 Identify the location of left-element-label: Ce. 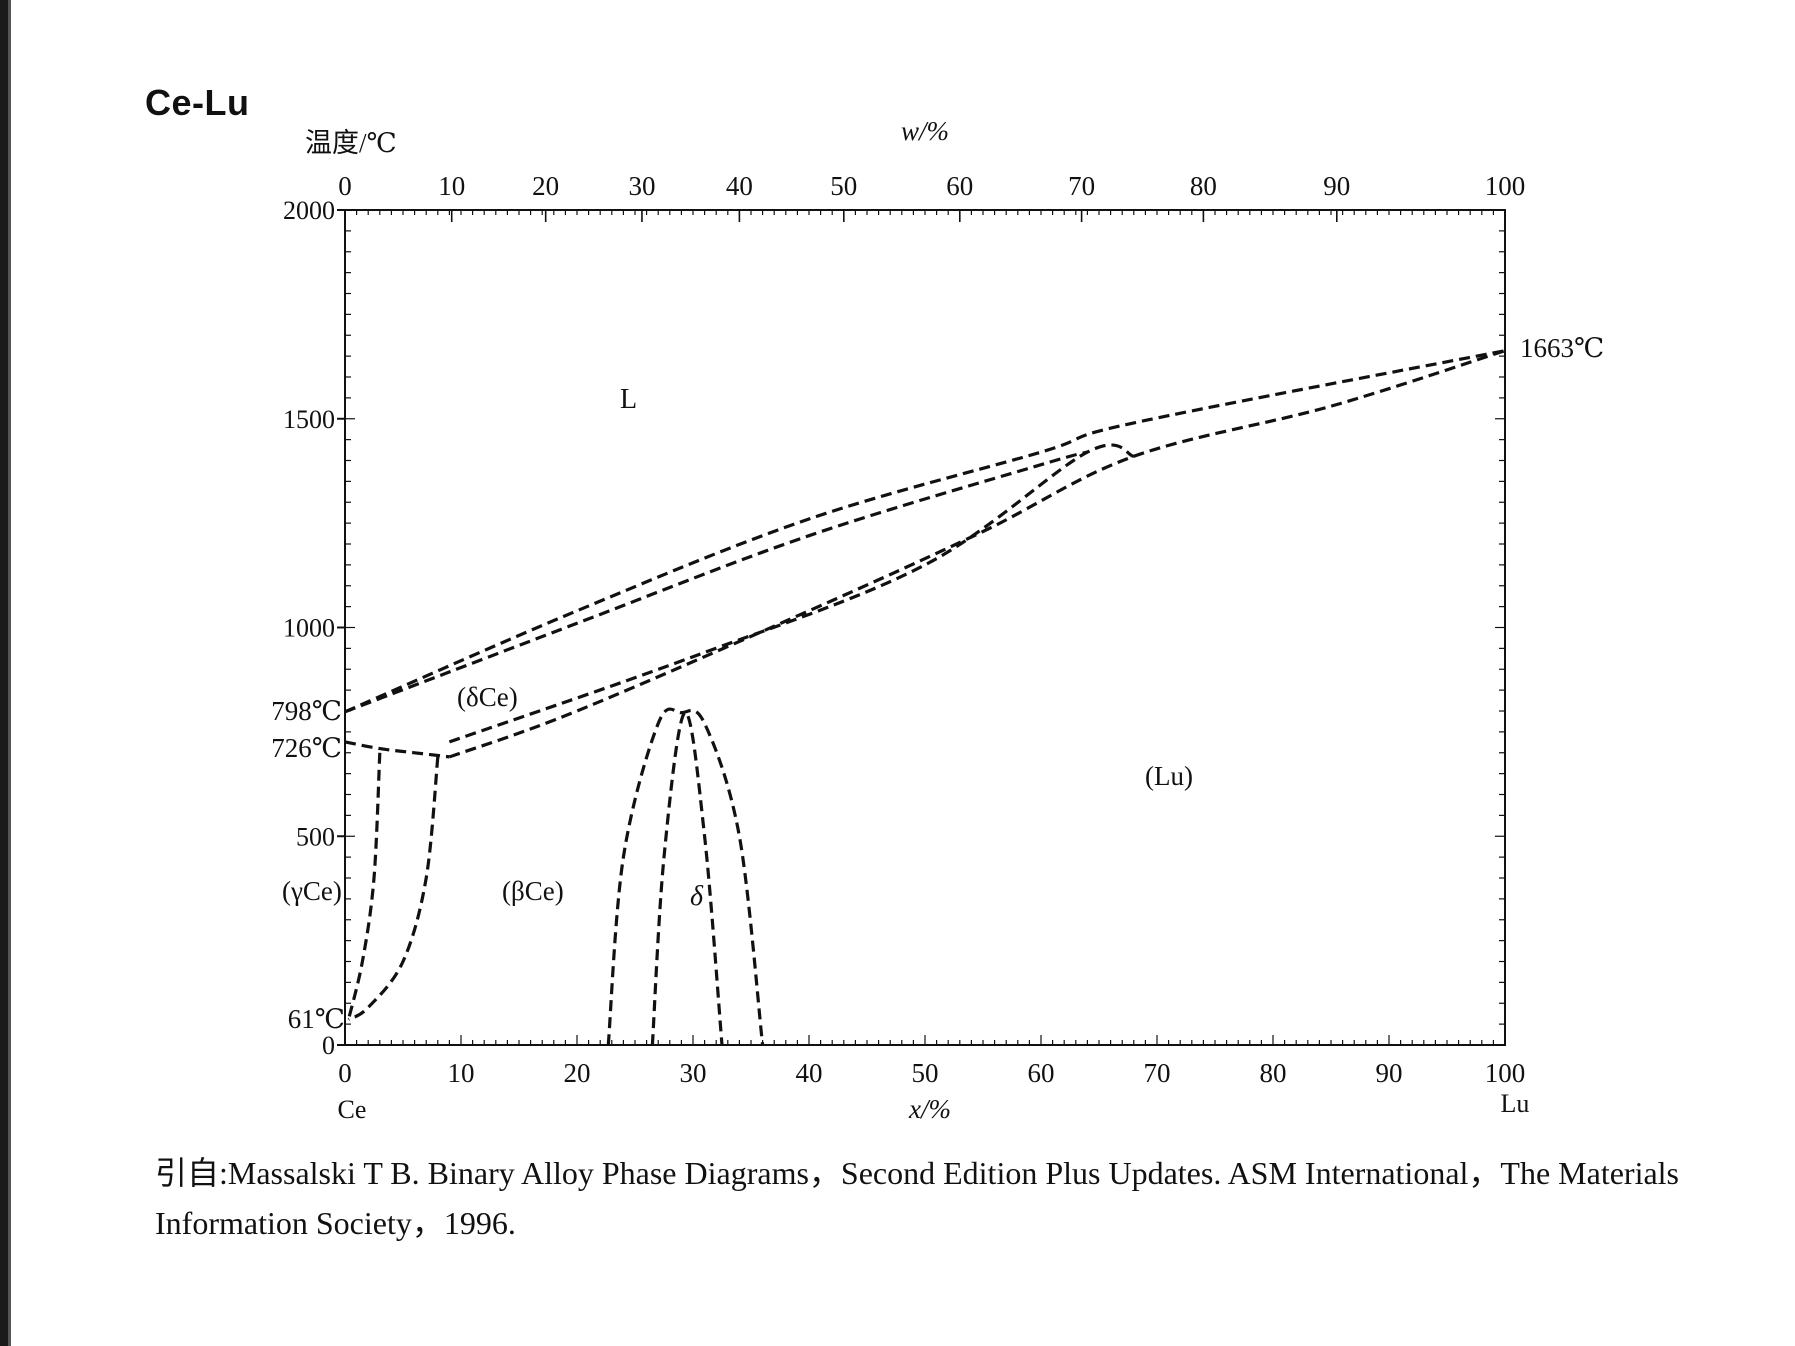
(352, 1109).